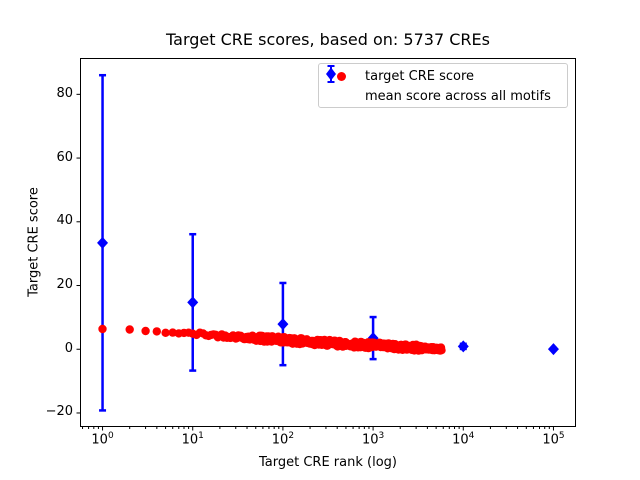 The image size is (640, 480). What do you see at coordinates (328, 39) in the screenshot?
I see `chart-title: Target CRE scores, based on: 5737 CREs` at bounding box center [328, 39].